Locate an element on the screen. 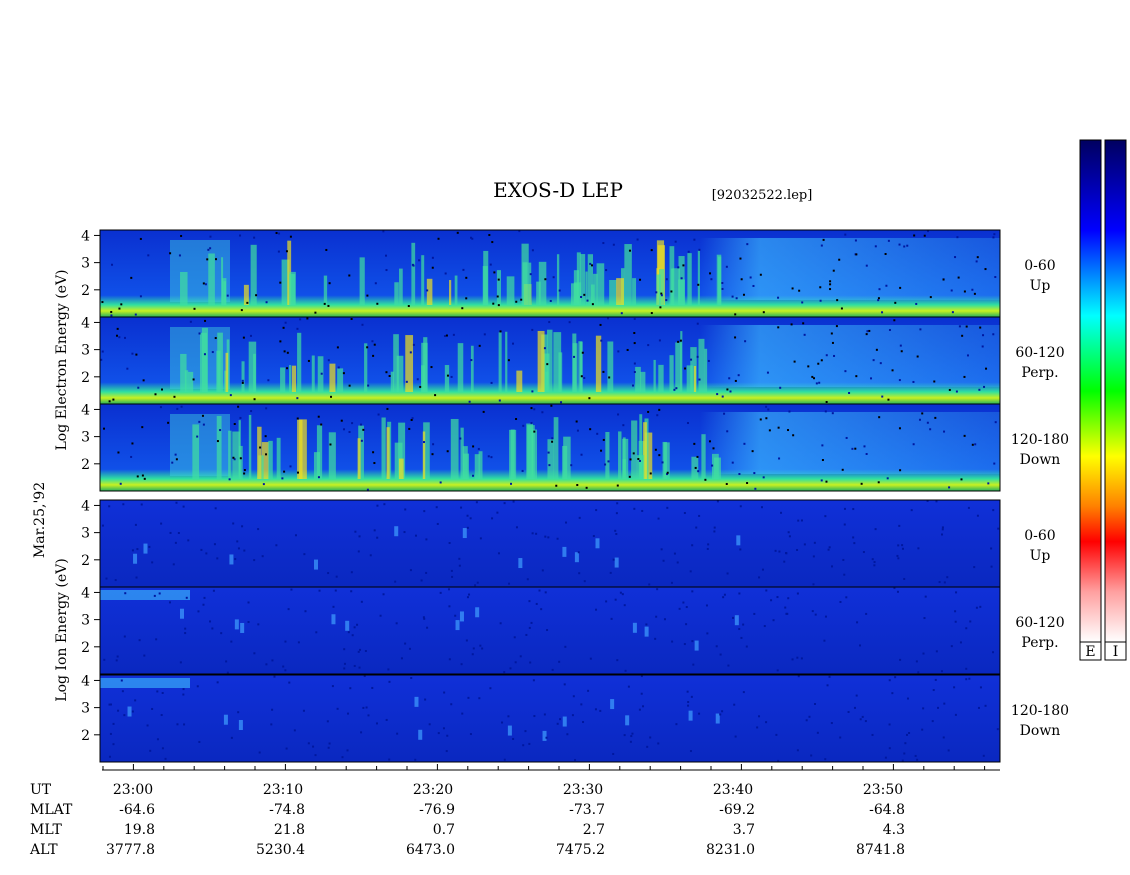 The height and width of the screenshot is (875, 1130). y-tick-label: 3 is located at coordinates (85, 264).